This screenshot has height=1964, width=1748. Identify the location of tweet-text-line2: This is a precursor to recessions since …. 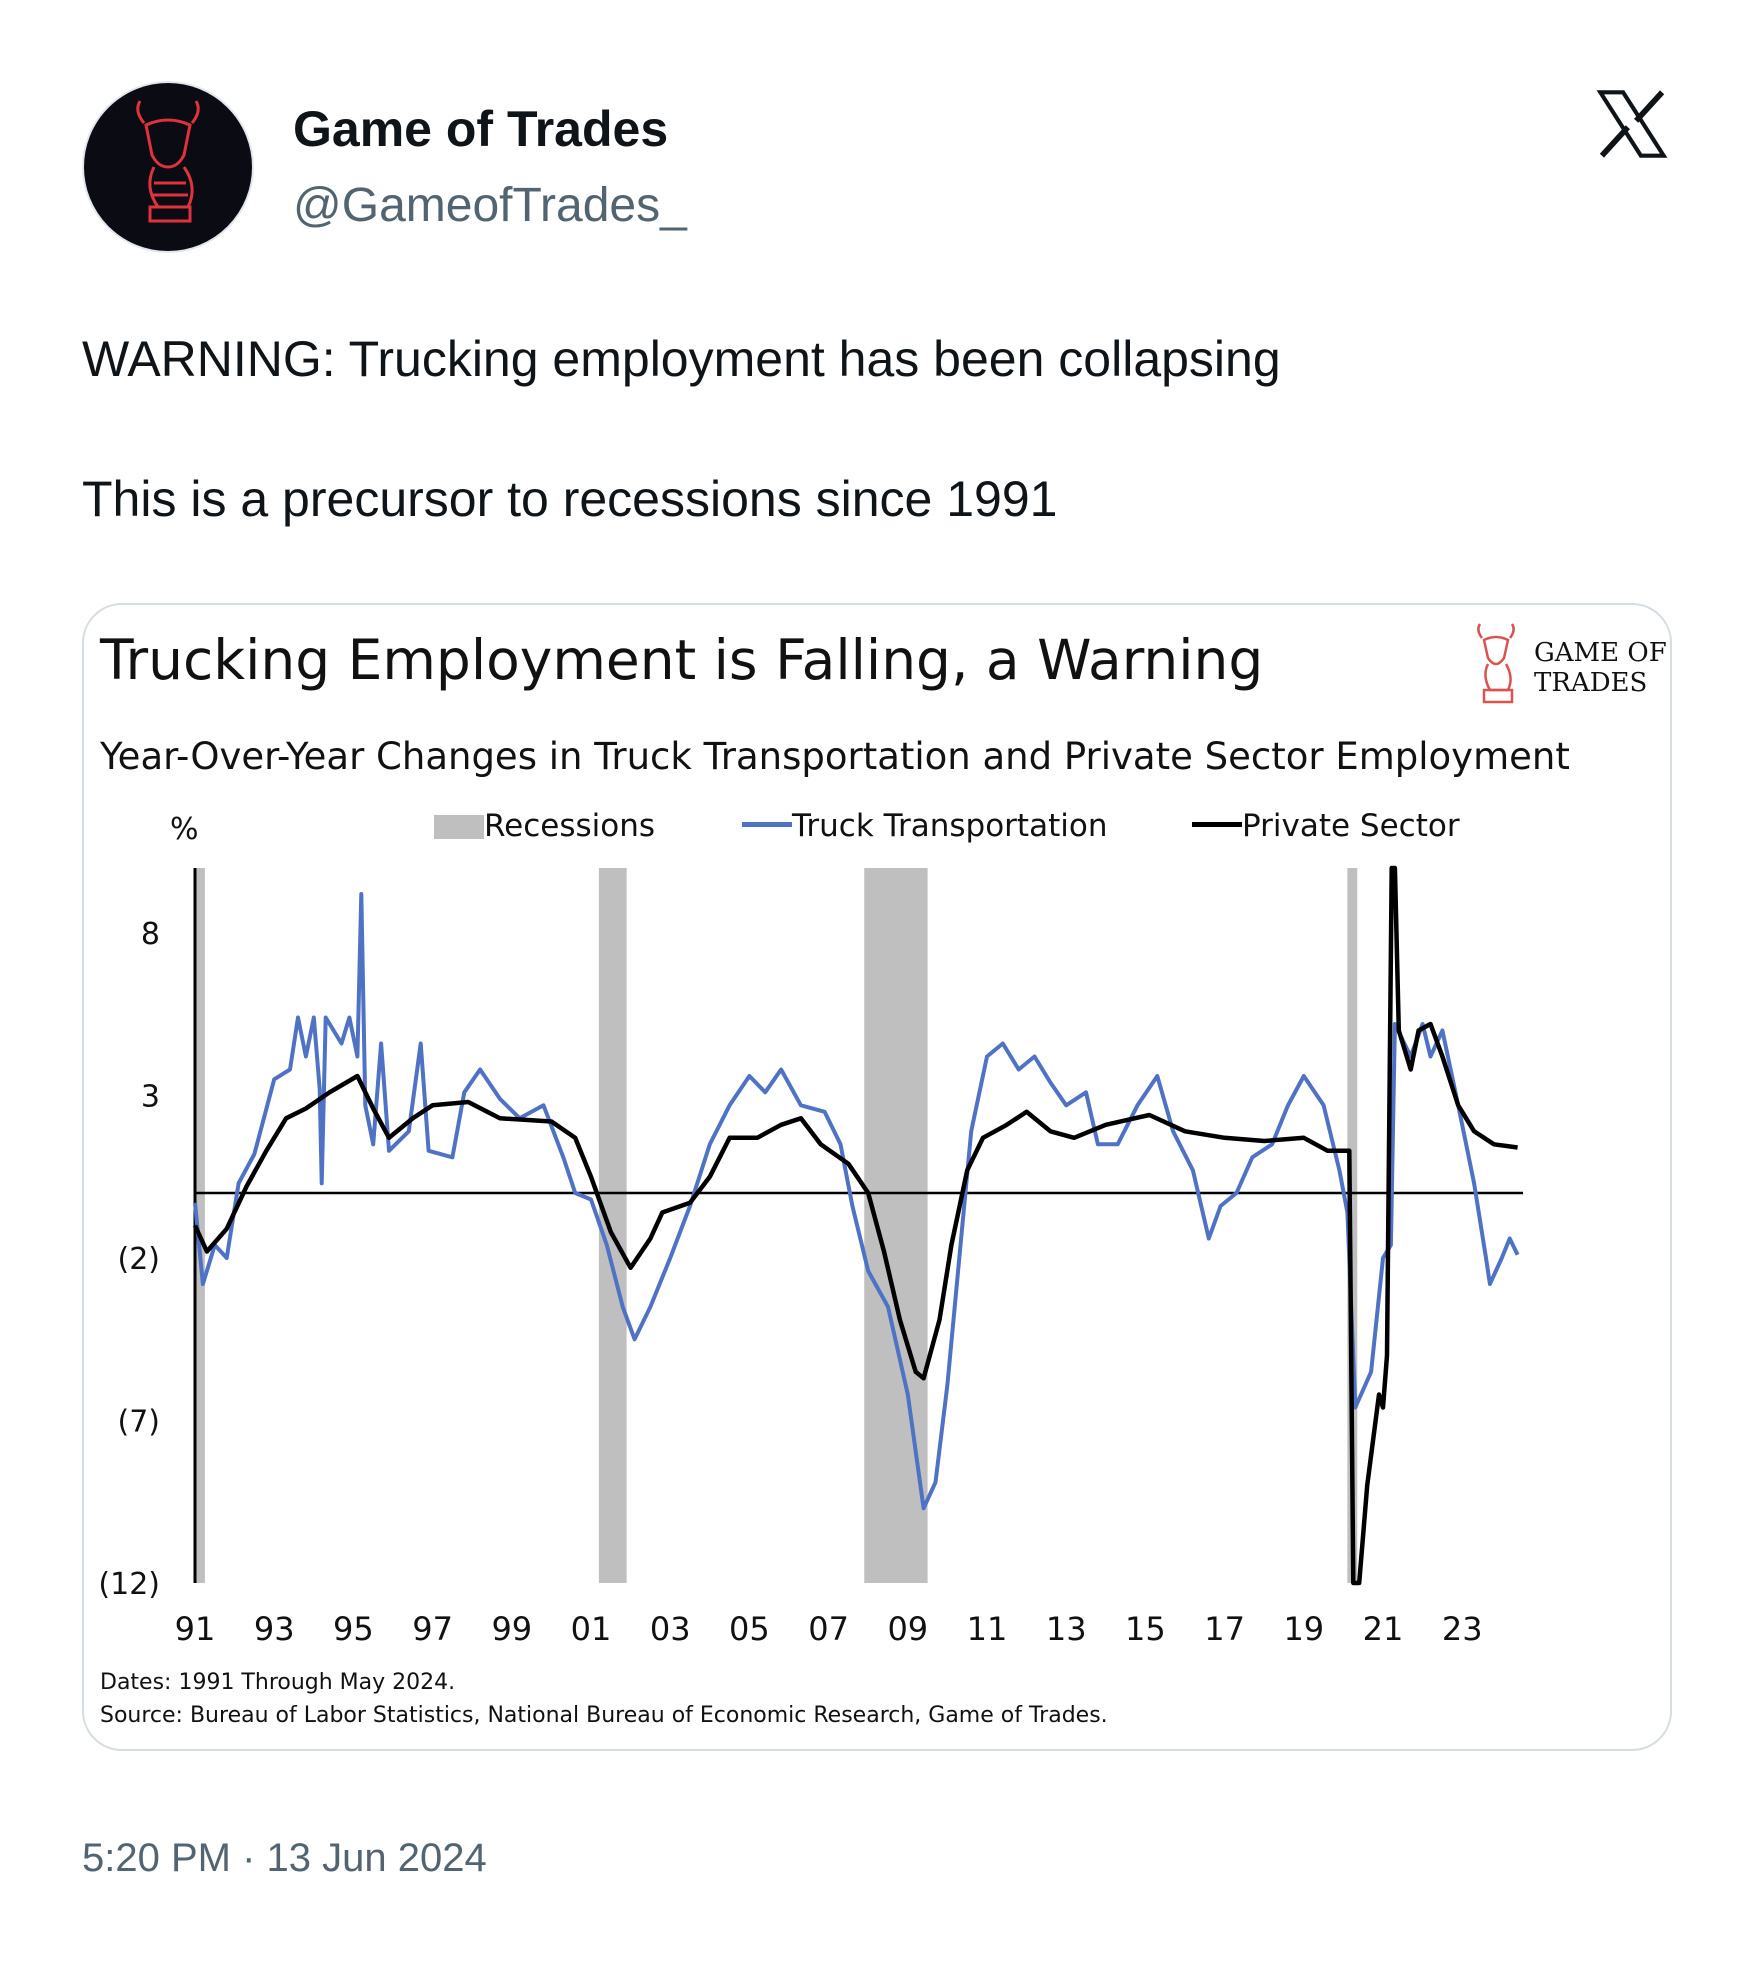
(570, 499).